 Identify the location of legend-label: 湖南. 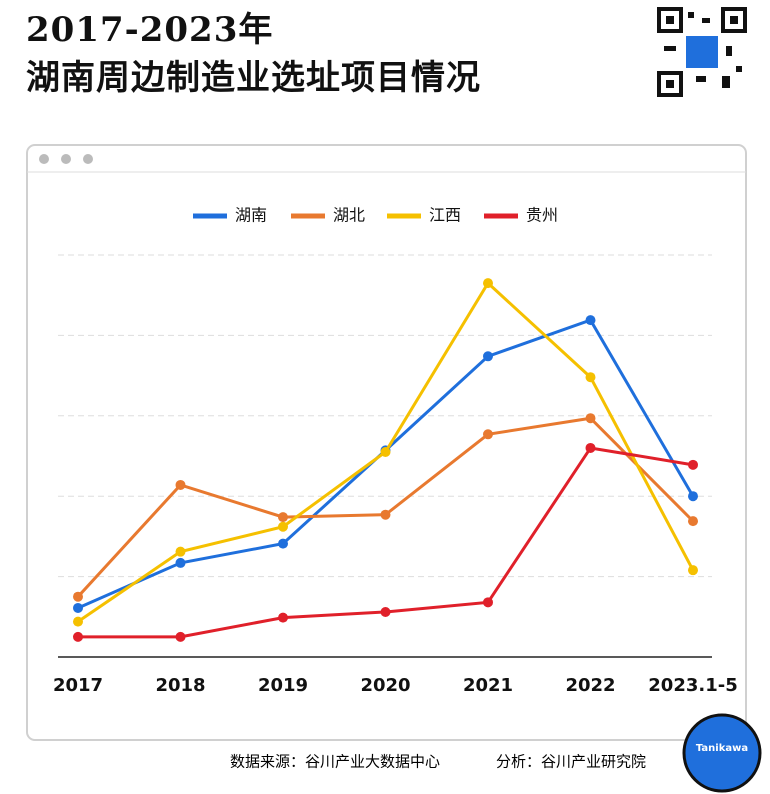
(251, 215).